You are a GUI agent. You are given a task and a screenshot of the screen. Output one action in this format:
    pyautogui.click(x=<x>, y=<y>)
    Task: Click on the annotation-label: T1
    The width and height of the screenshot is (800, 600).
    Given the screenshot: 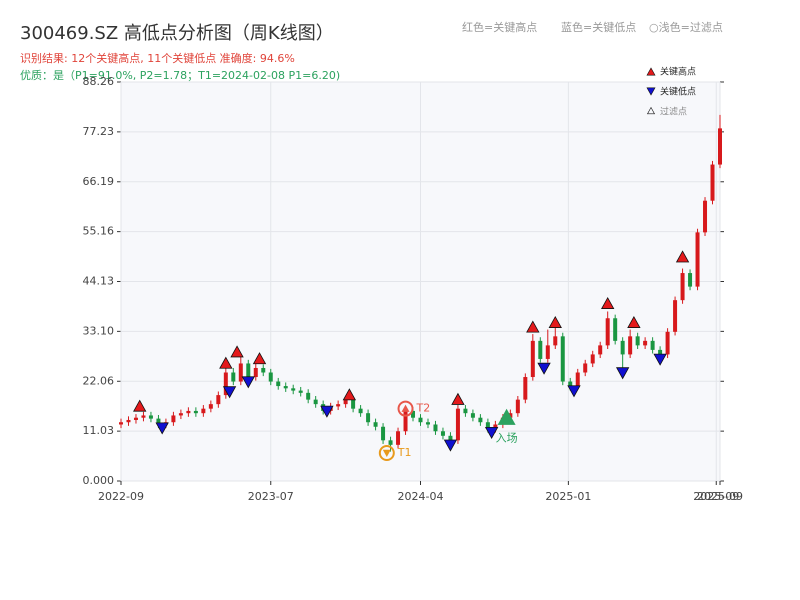 What is the action you would take?
    pyautogui.click(x=404, y=452)
    